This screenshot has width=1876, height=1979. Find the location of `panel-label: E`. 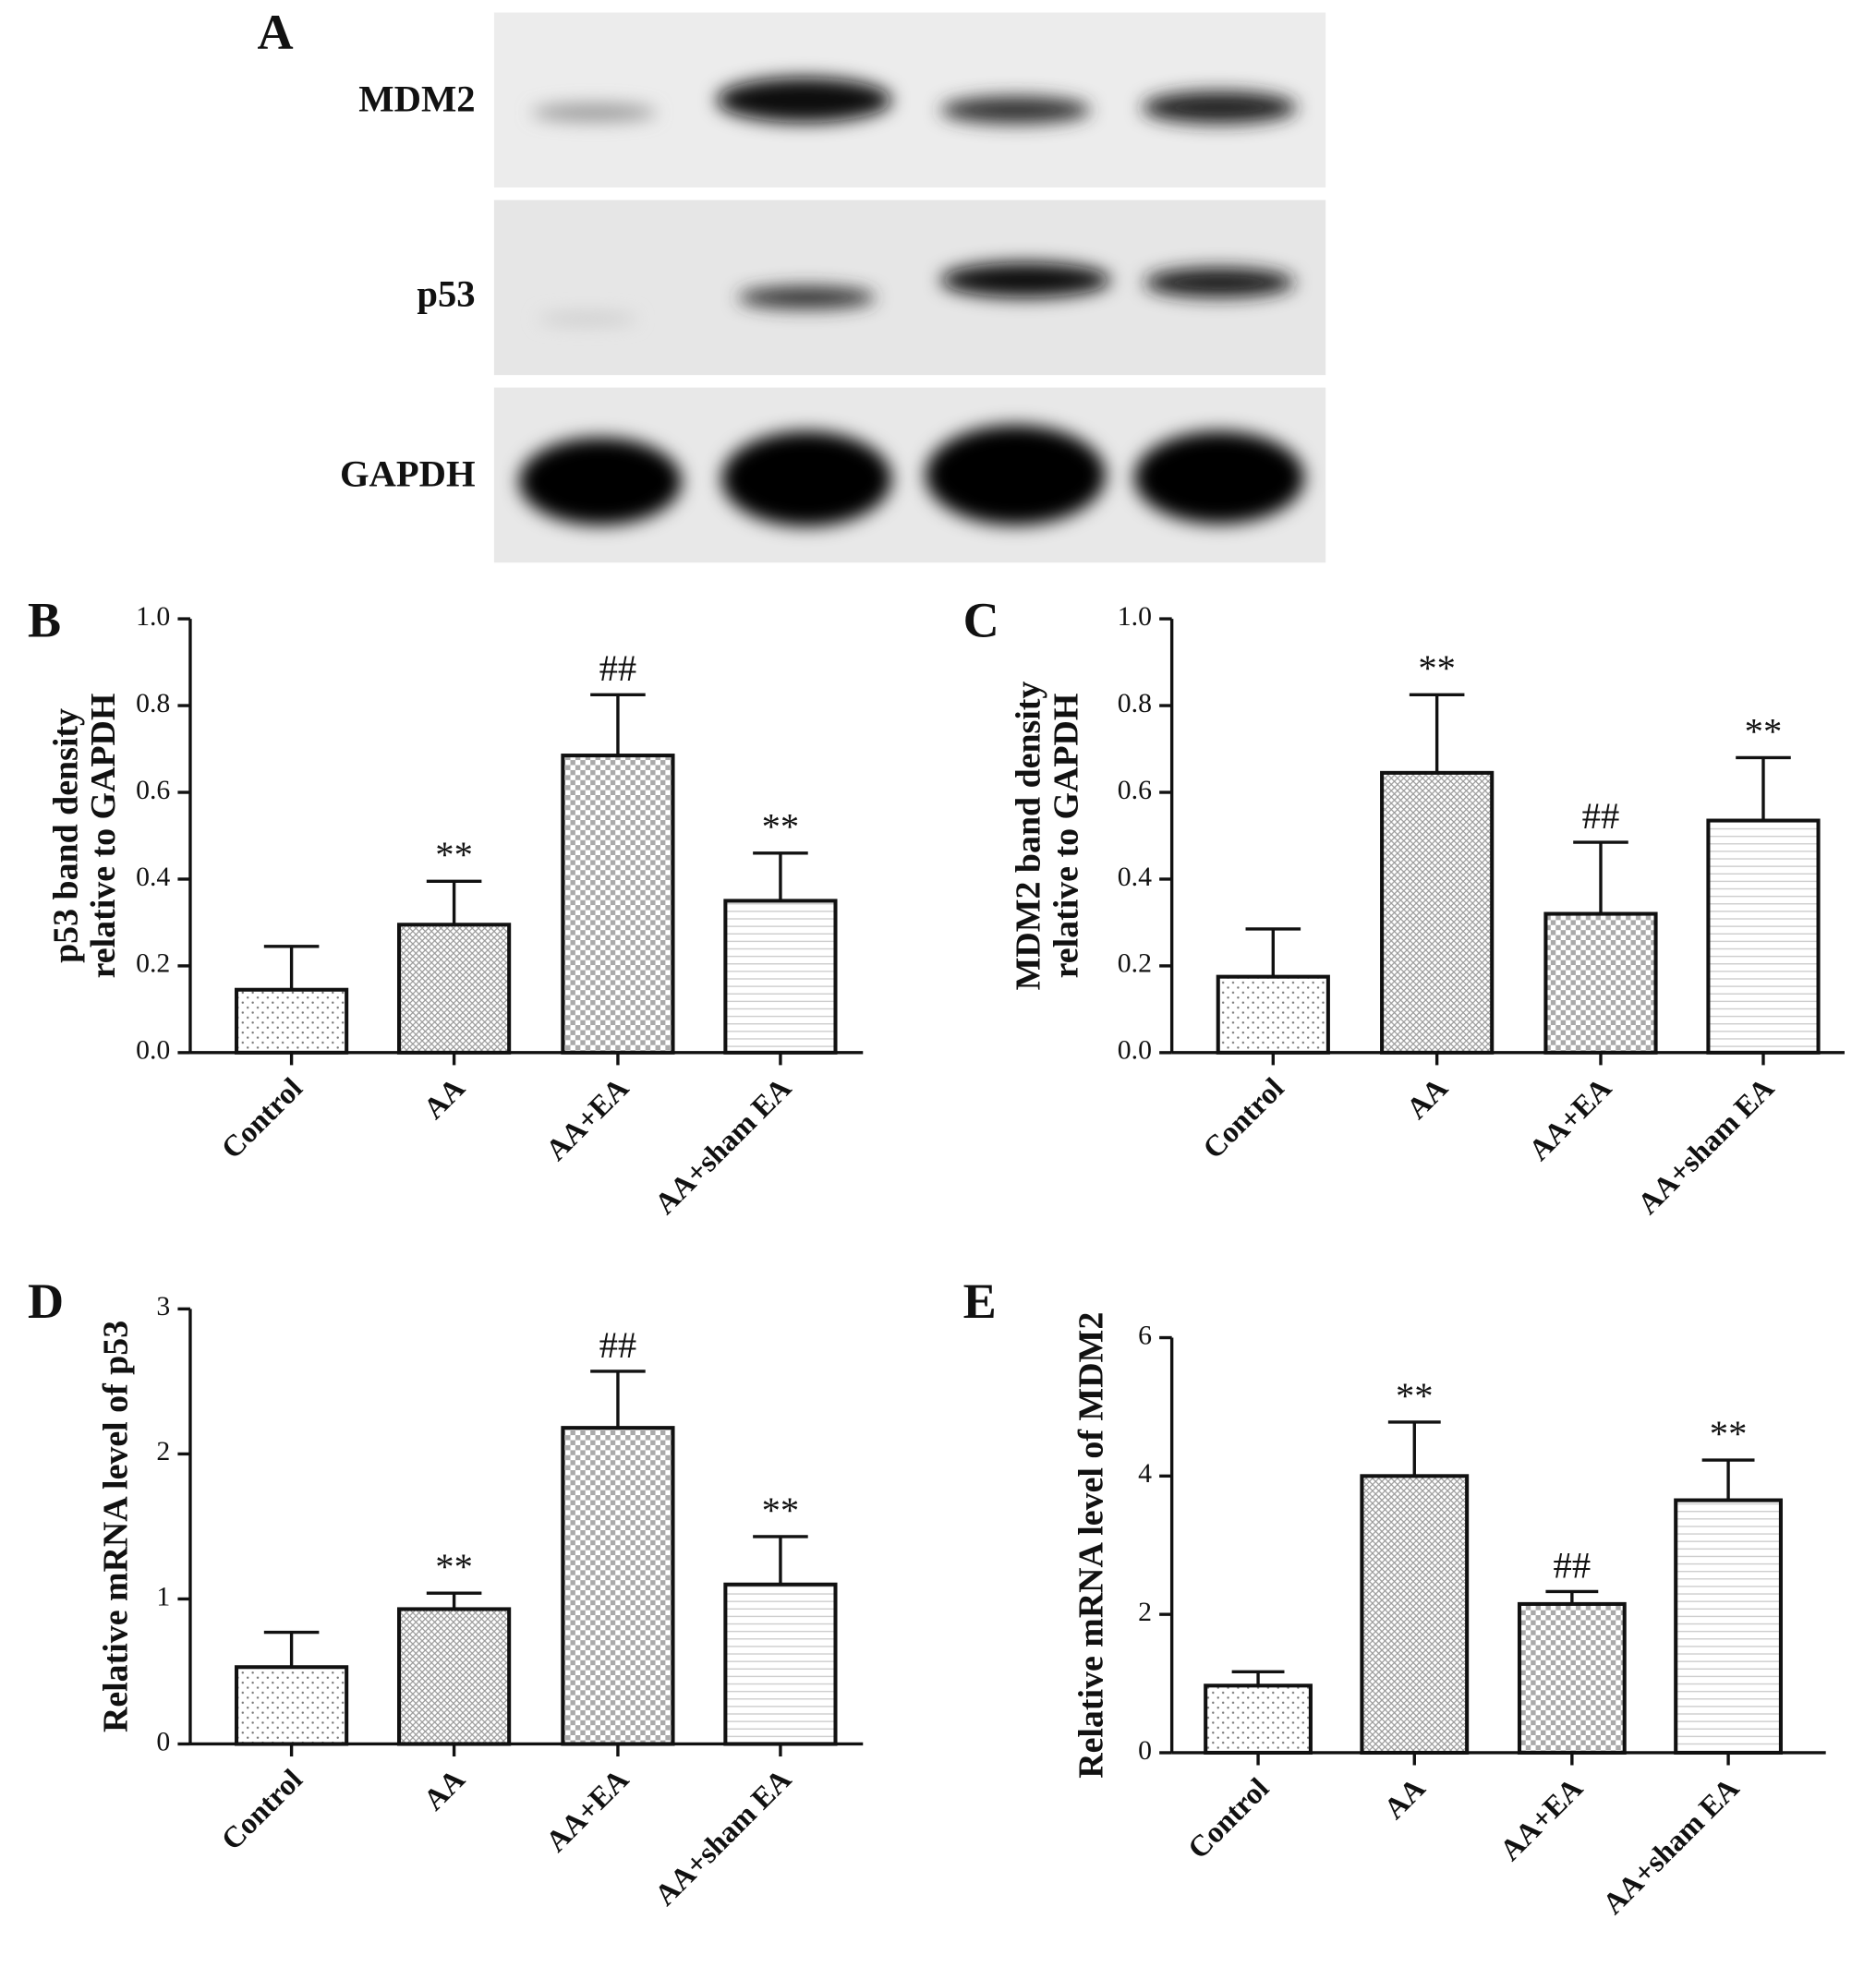

panel-label: E is located at coordinates (980, 1301).